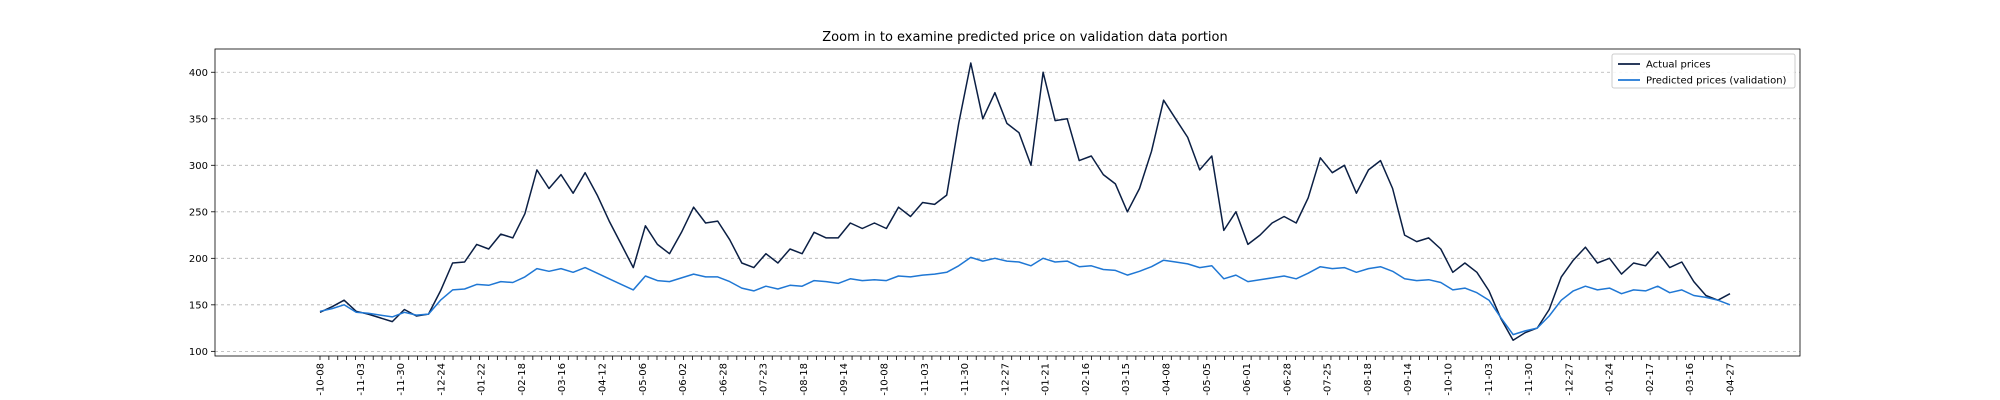 The width and height of the screenshot is (2000, 400). What do you see at coordinates (482, 379) in the screenshot?
I see `x-tick-label: -01-22` at bounding box center [482, 379].